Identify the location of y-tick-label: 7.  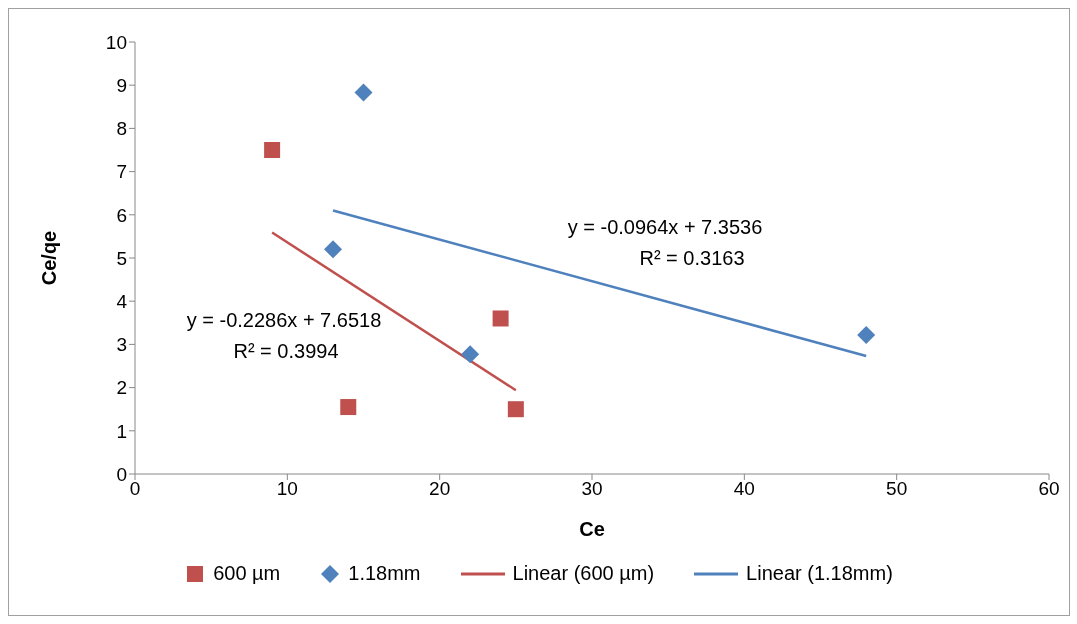
(121, 172).